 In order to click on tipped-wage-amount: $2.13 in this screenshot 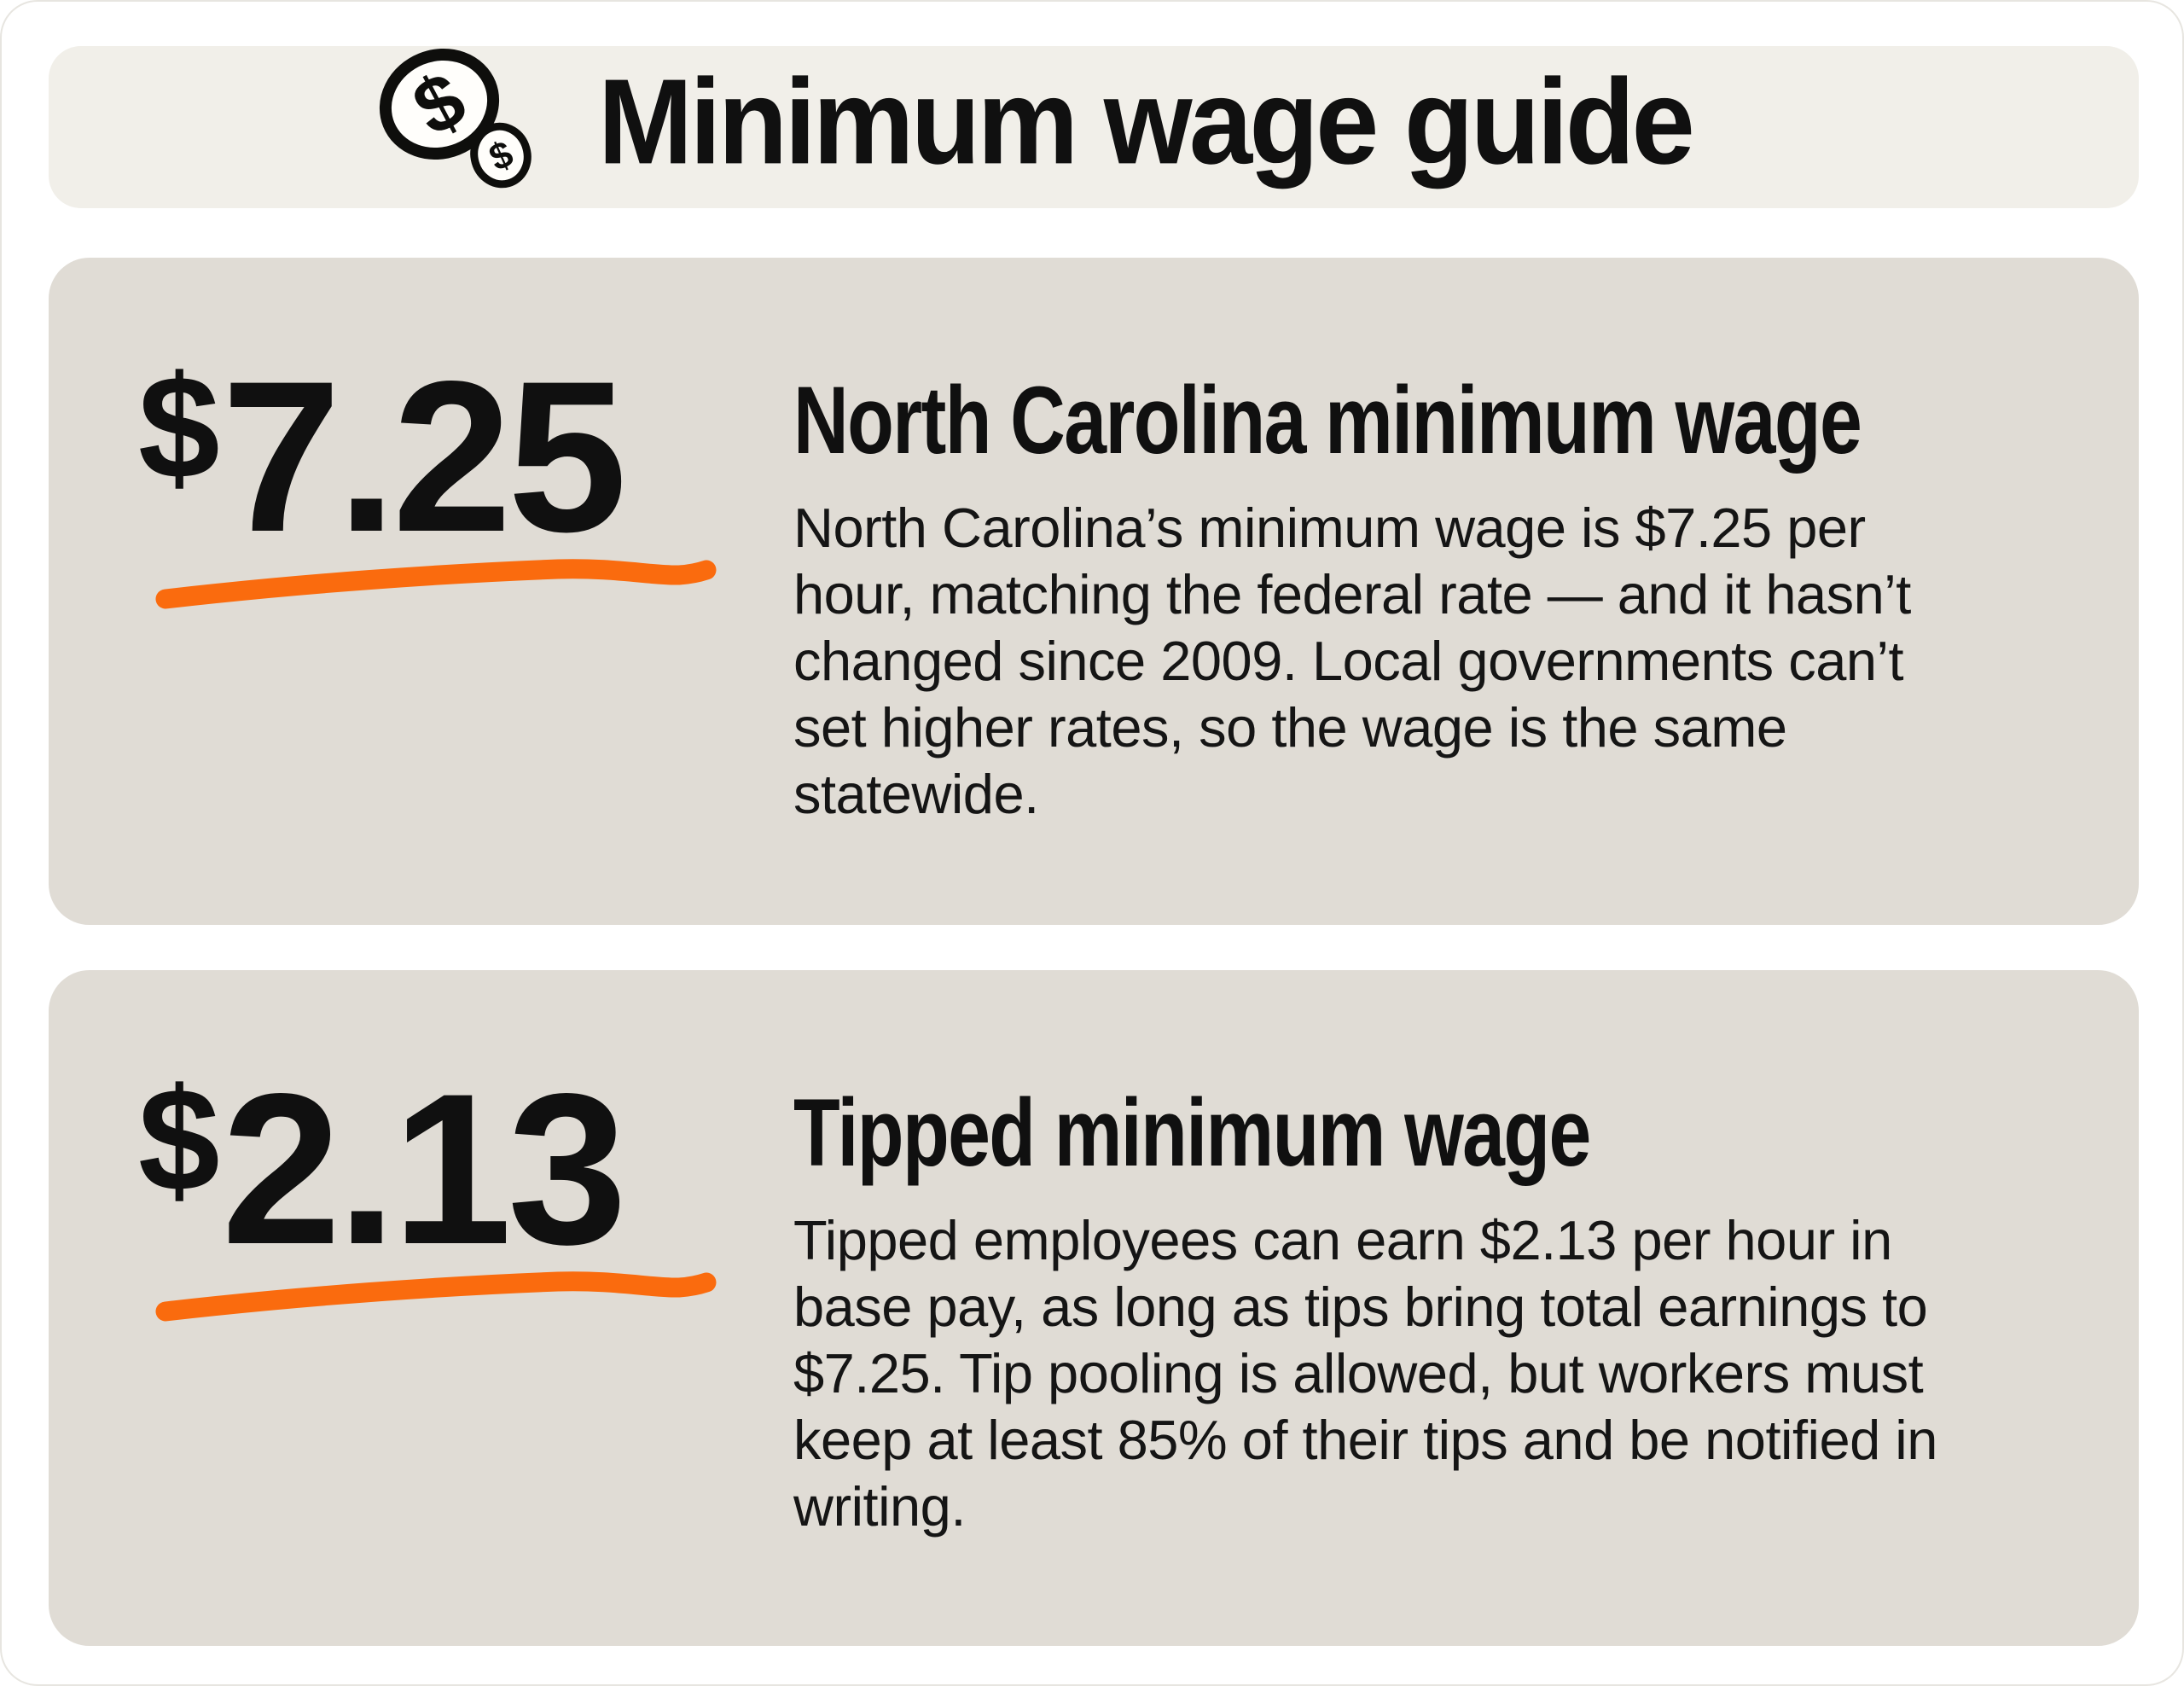, I will do `click(465, 1170)`.